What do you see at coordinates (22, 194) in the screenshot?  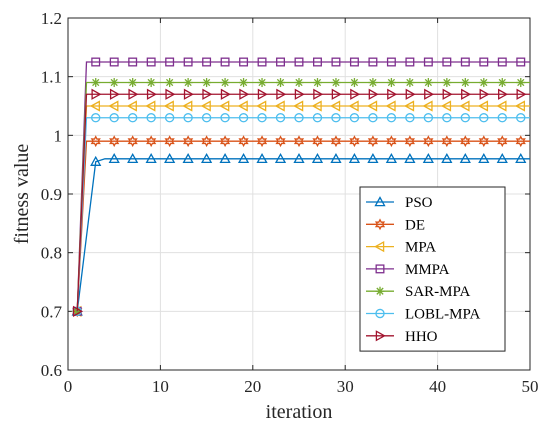 I see `y-axis-label: fitness value` at bounding box center [22, 194].